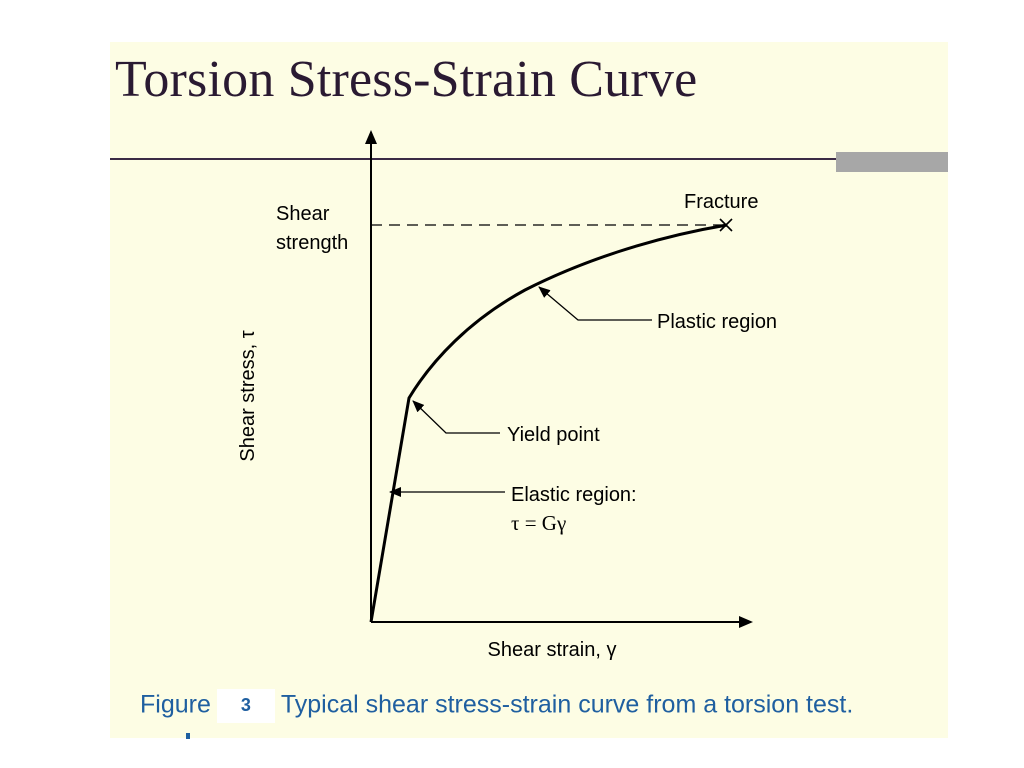 This screenshot has height=768, width=1024. What do you see at coordinates (312, 228) in the screenshot?
I see `shear-strength-label: Shear strength` at bounding box center [312, 228].